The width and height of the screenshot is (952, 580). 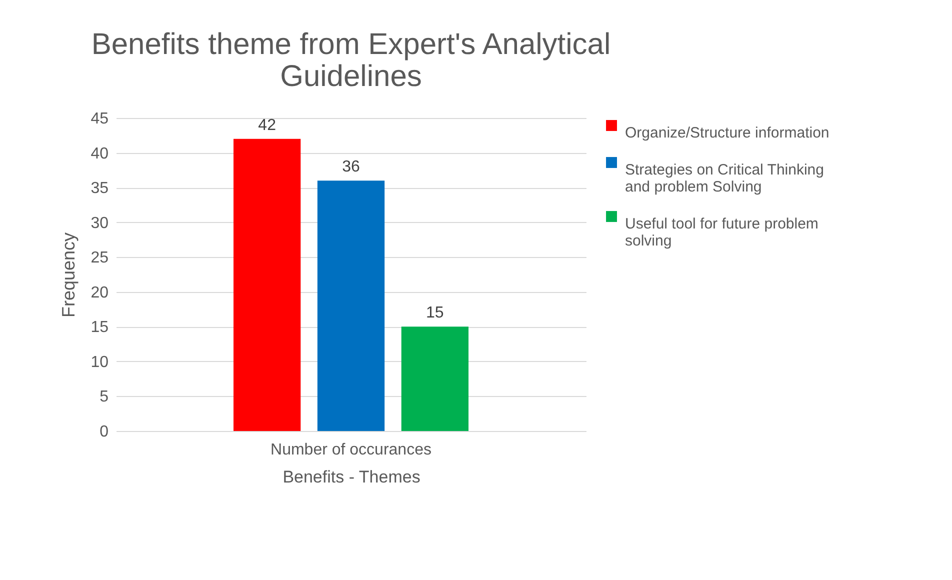 What do you see at coordinates (351, 477) in the screenshot?
I see `x-axis-title: Benefits - Themes` at bounding box center [351, 477].